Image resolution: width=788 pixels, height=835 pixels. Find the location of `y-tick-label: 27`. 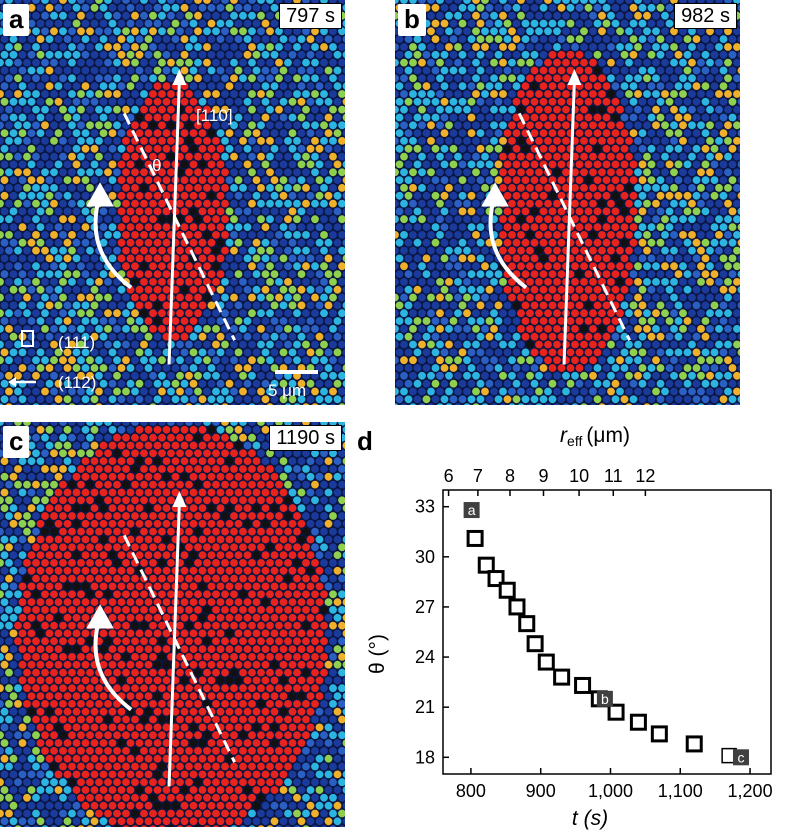

y-tick-label: 27 is located at coordinates (425, 607).